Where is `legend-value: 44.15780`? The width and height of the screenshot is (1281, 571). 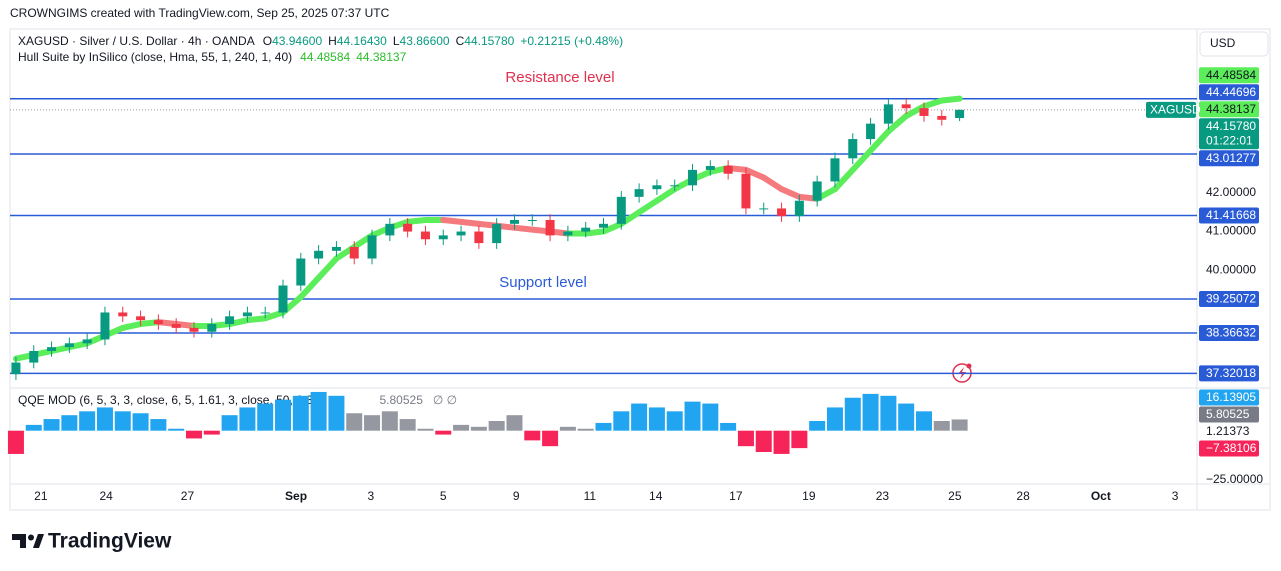
legend-value: 44.15780 is located at coordinates (489, 41).